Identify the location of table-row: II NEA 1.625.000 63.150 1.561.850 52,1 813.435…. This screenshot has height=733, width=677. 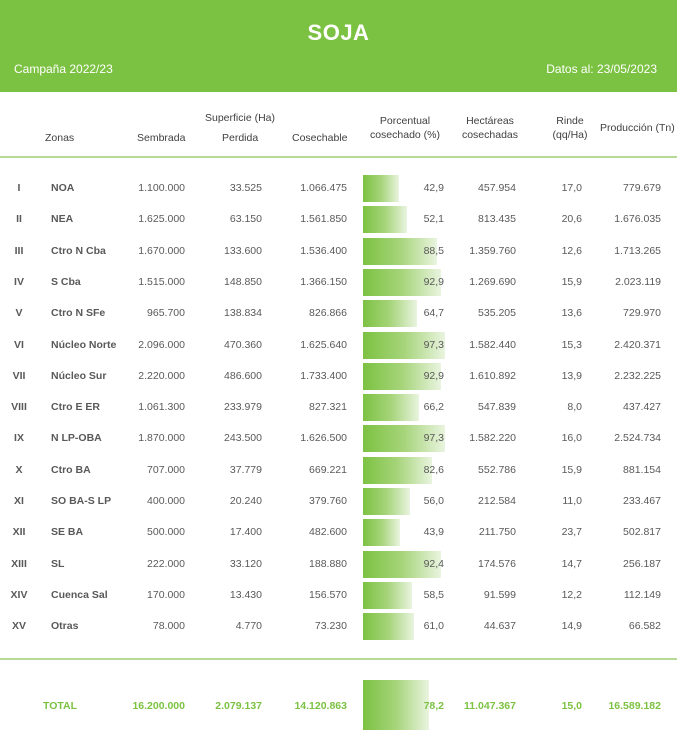
(338, 218).